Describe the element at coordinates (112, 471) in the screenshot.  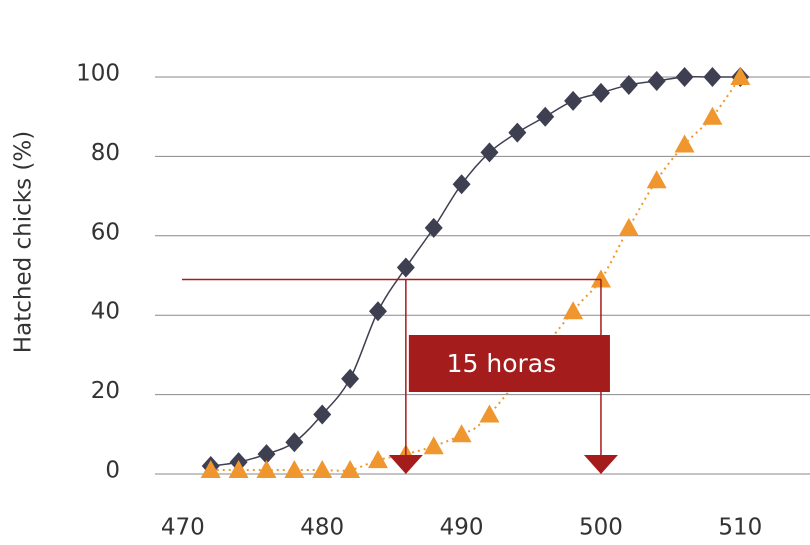
I see `y-tick-label: 0` at that location.